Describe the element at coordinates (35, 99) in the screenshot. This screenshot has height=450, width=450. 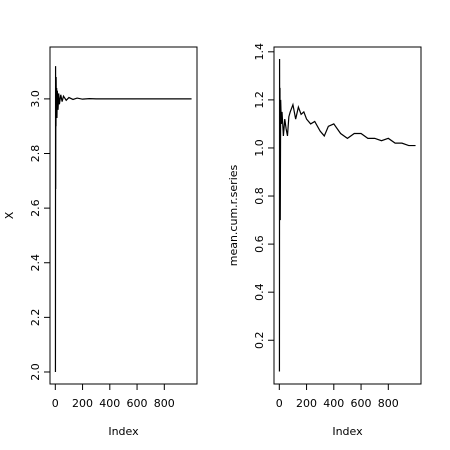
I see `y-tick-label: 3.0` at that location.